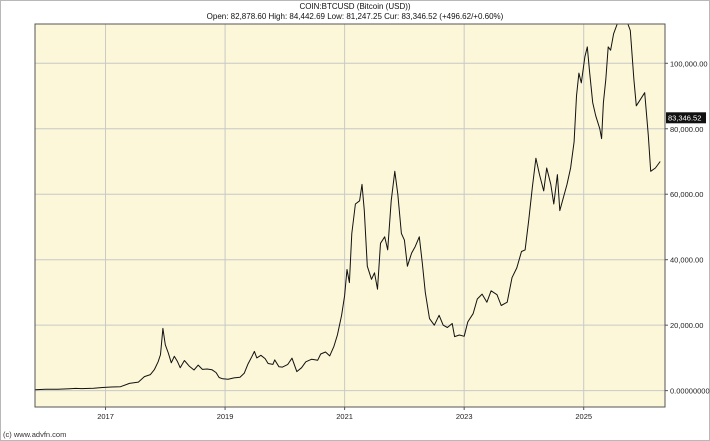 The image size is (710, 441). I want to click on y-tick-label: 60,000.00, so click(686, 194).